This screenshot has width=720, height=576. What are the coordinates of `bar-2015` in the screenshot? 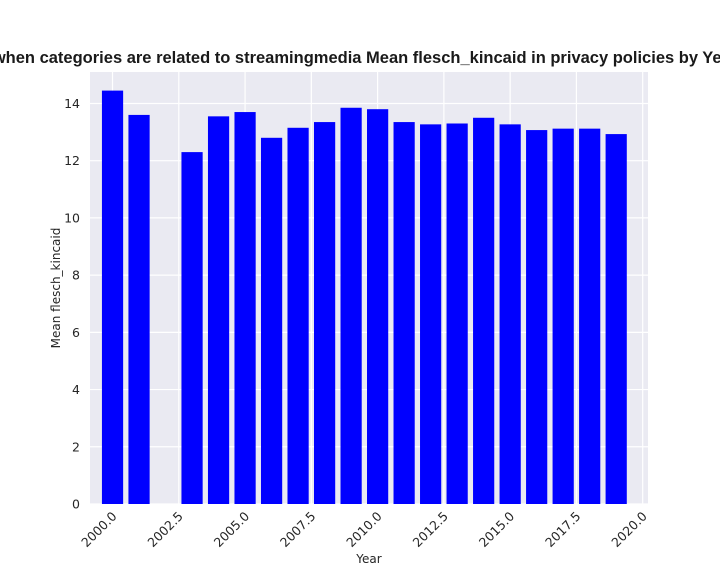 It's located at (510, 314).